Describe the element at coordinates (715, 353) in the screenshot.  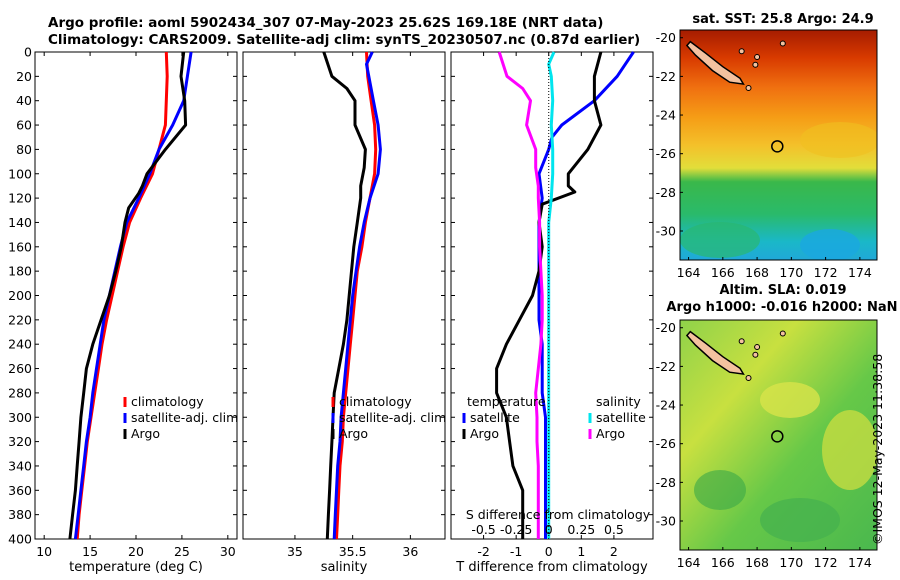
I see `island-new-caledonia` at that location.